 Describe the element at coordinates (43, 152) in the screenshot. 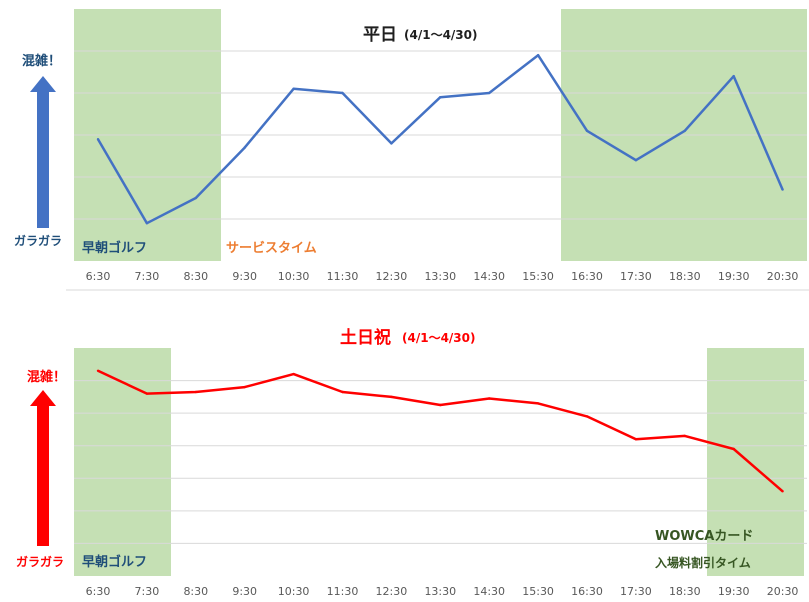

I see `weekday-up-arrow-icon` at that location.